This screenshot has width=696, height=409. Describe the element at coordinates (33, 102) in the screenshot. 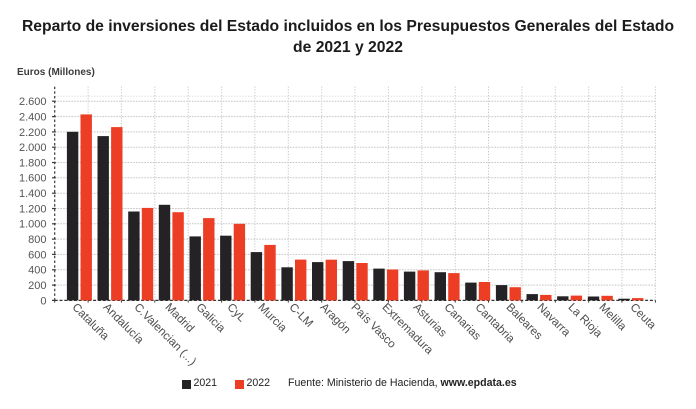

I see `svg-text: 2.600` at that location.